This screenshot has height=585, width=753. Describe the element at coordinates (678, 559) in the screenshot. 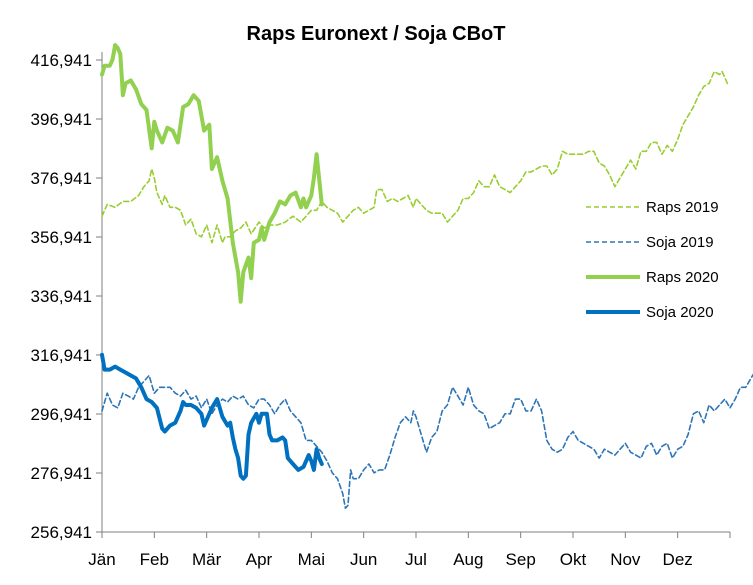

I see `x-tick-label: Dez` at that location.